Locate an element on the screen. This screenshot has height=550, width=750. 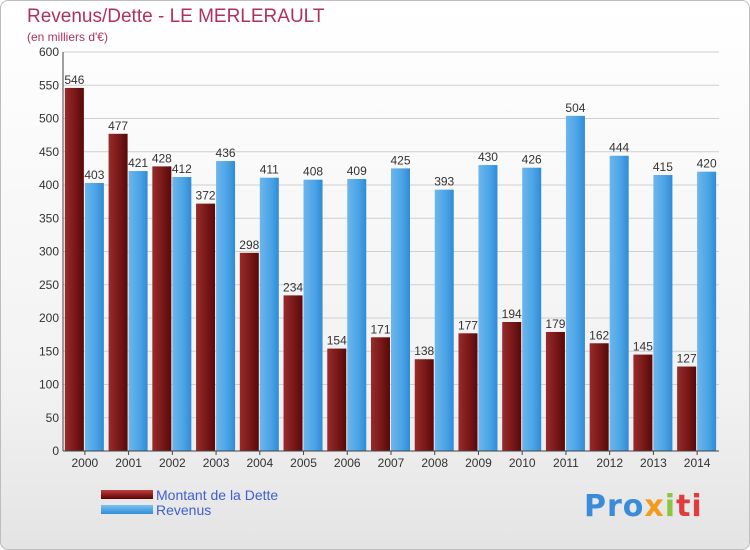
data-label: 504 is located at coordinates (575, 108).